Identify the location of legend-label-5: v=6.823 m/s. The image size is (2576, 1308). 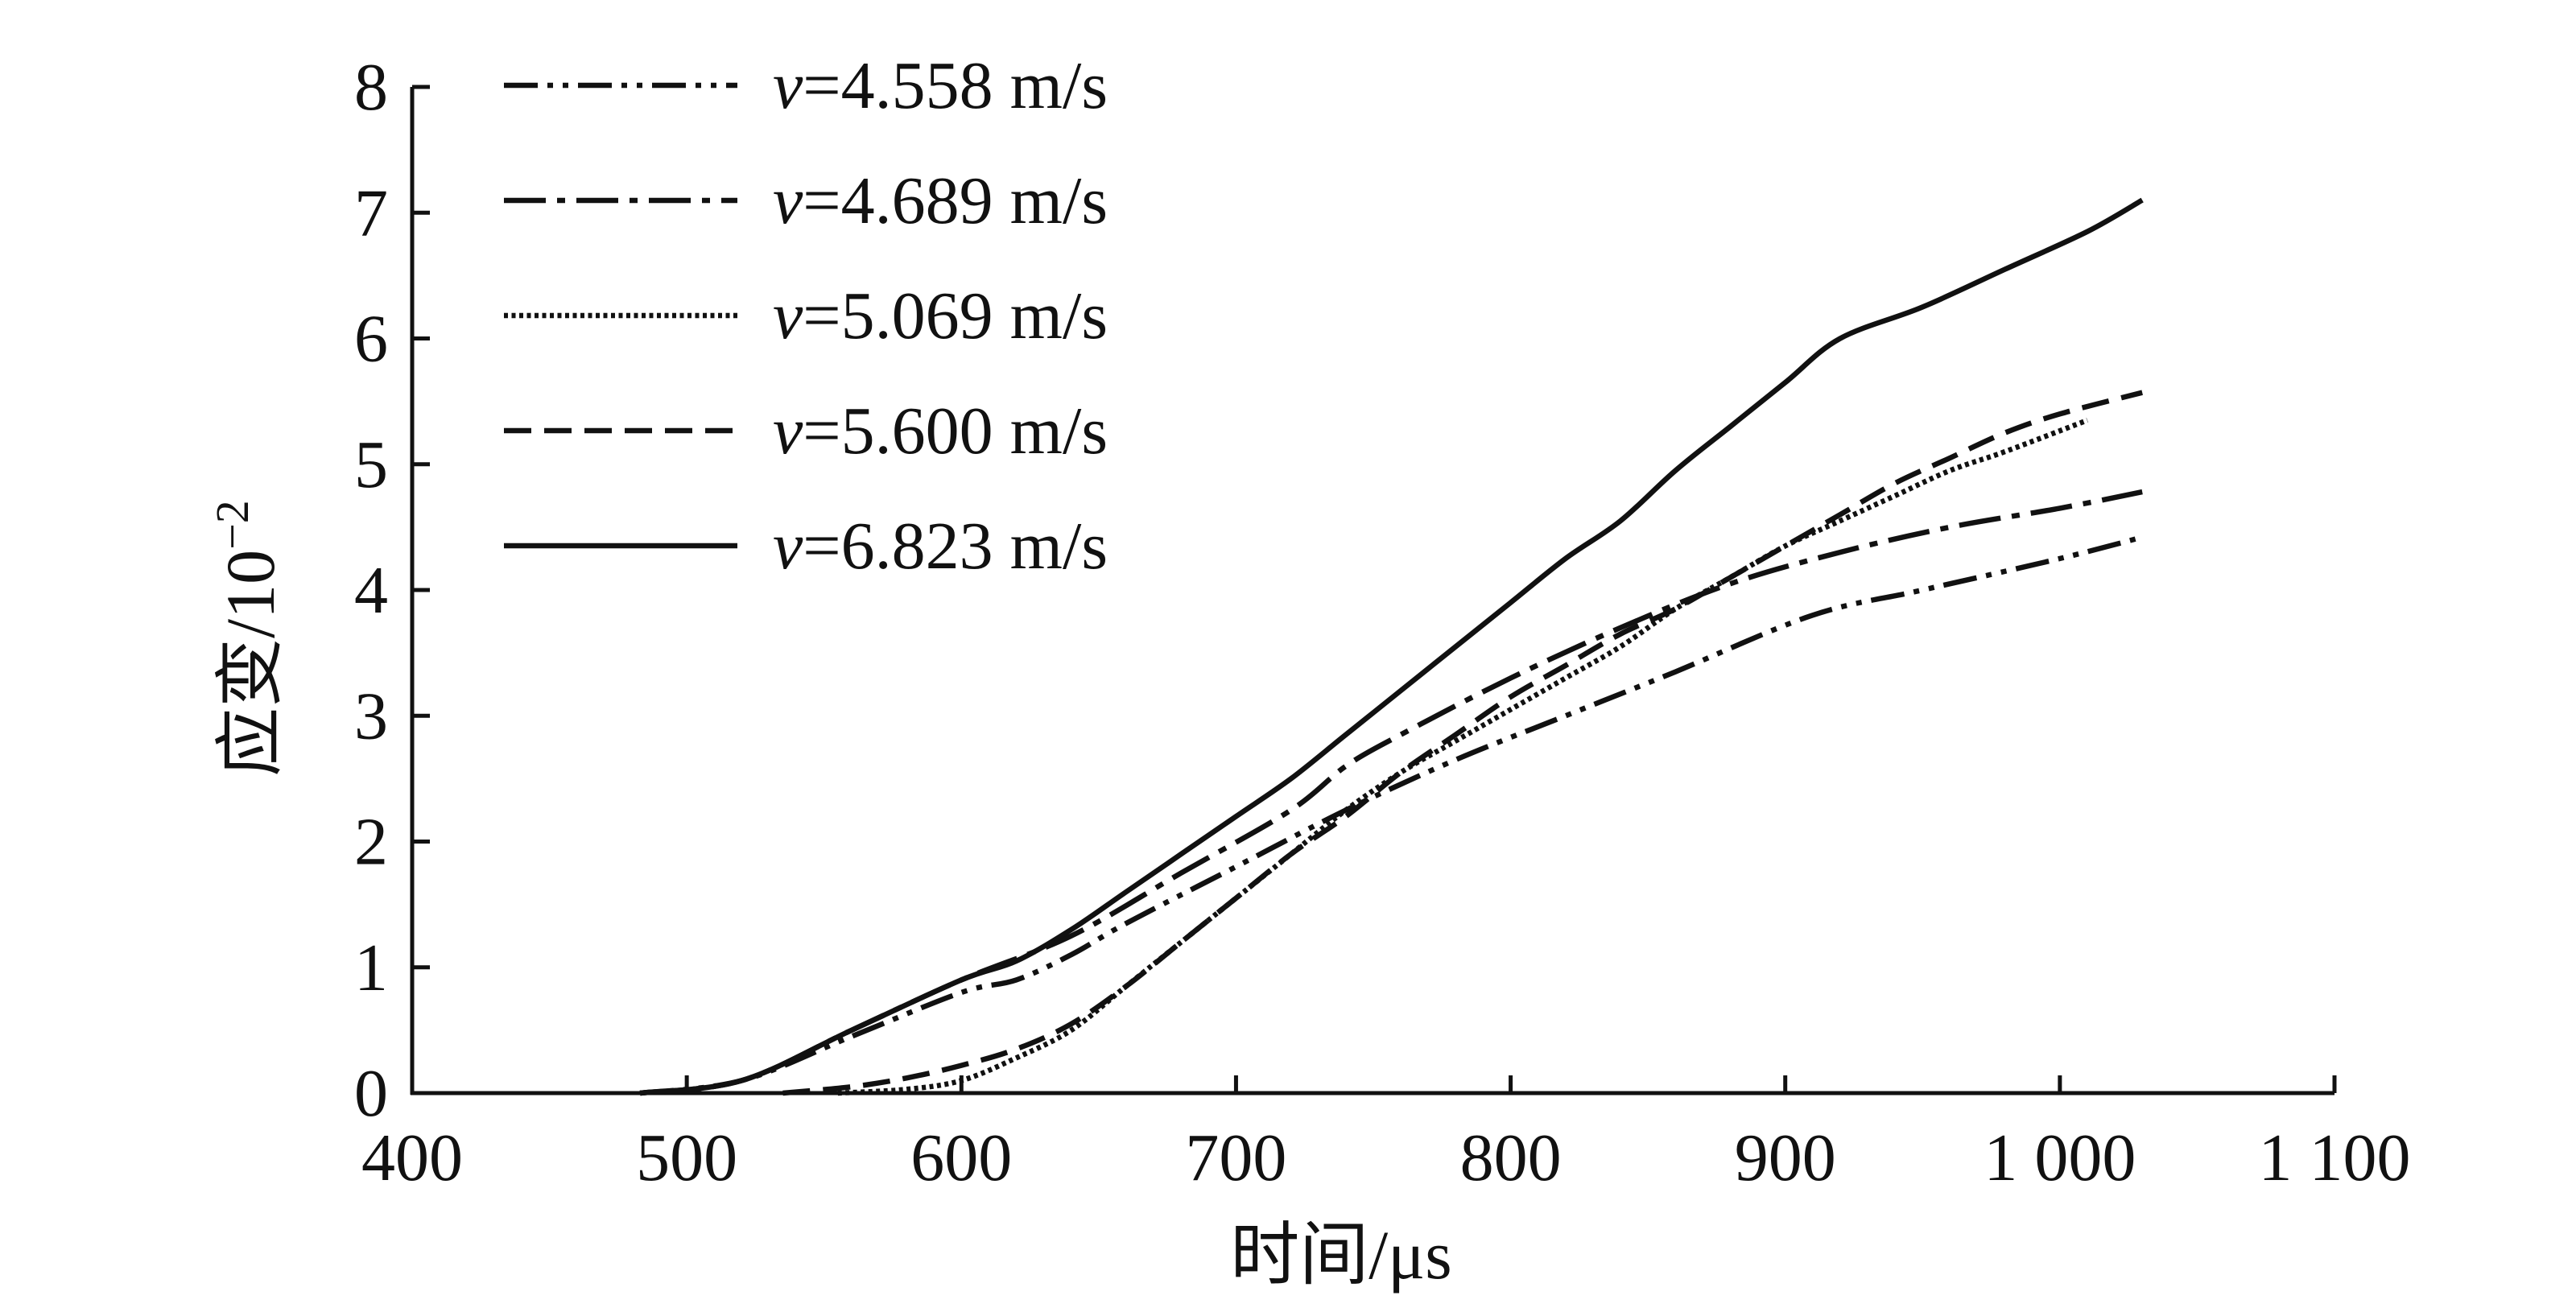
(940, 546).